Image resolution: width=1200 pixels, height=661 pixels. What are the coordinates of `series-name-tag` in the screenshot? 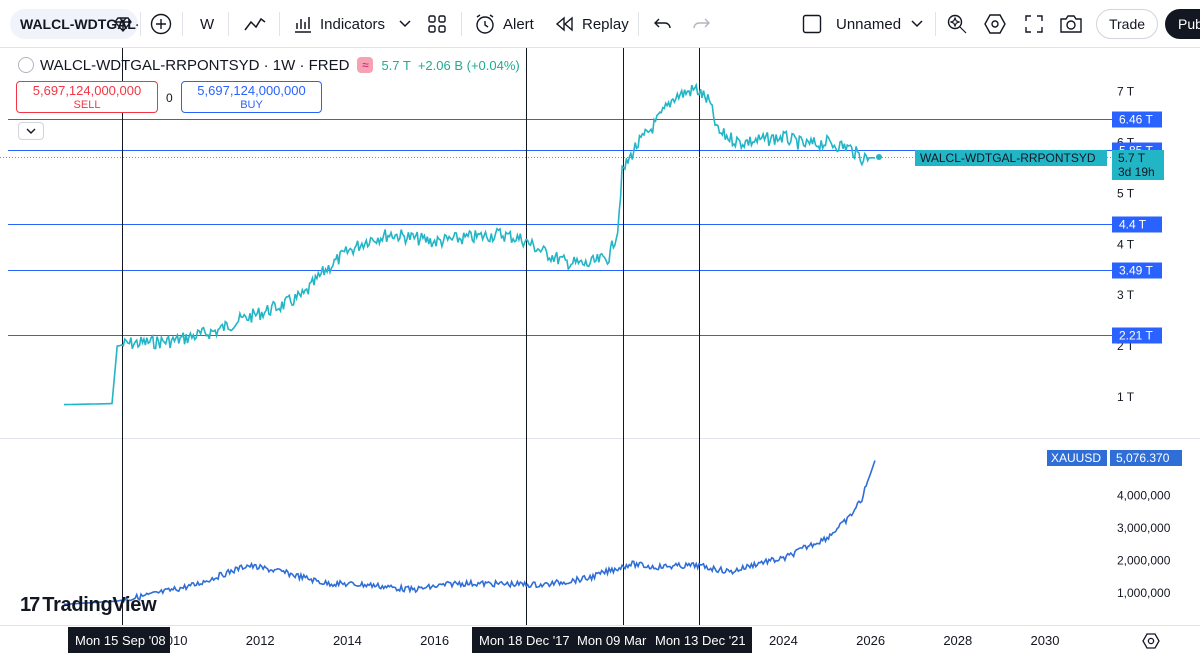 It's located at (1011, 158).